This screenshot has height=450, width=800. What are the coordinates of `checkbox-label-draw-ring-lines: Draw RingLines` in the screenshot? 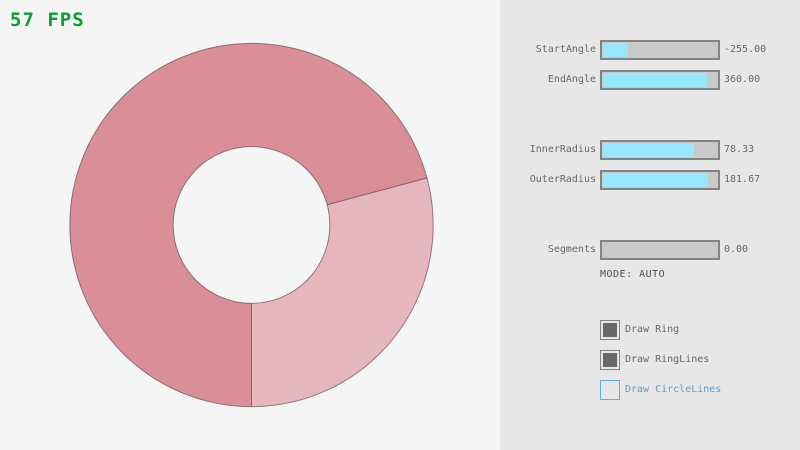 It's located at (667, 359).